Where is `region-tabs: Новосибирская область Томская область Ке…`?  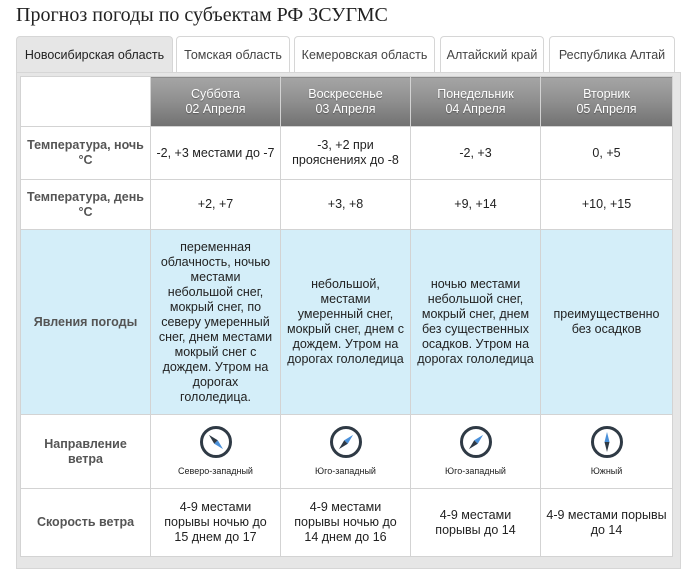
region-tabs: Новосибирская область Томская область Ке… is located at coordinates (348, 54).